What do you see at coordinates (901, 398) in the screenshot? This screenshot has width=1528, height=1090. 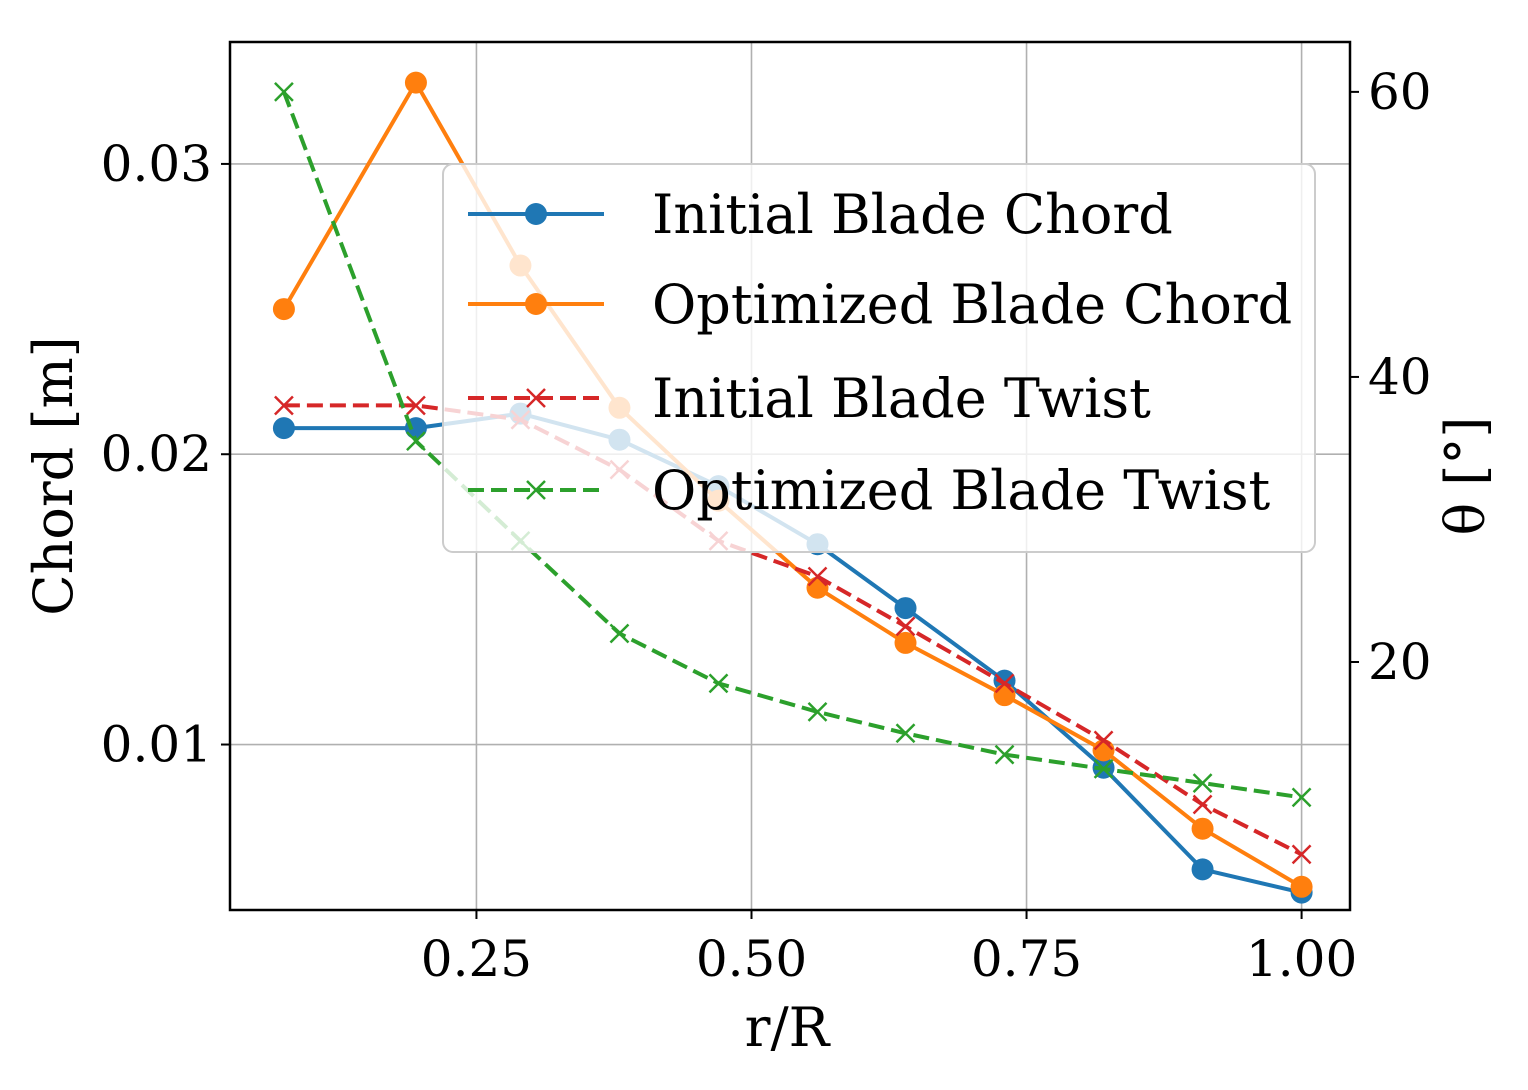 I see `legend-label: Initial Blade Twist` at bounding box center [901, 398].